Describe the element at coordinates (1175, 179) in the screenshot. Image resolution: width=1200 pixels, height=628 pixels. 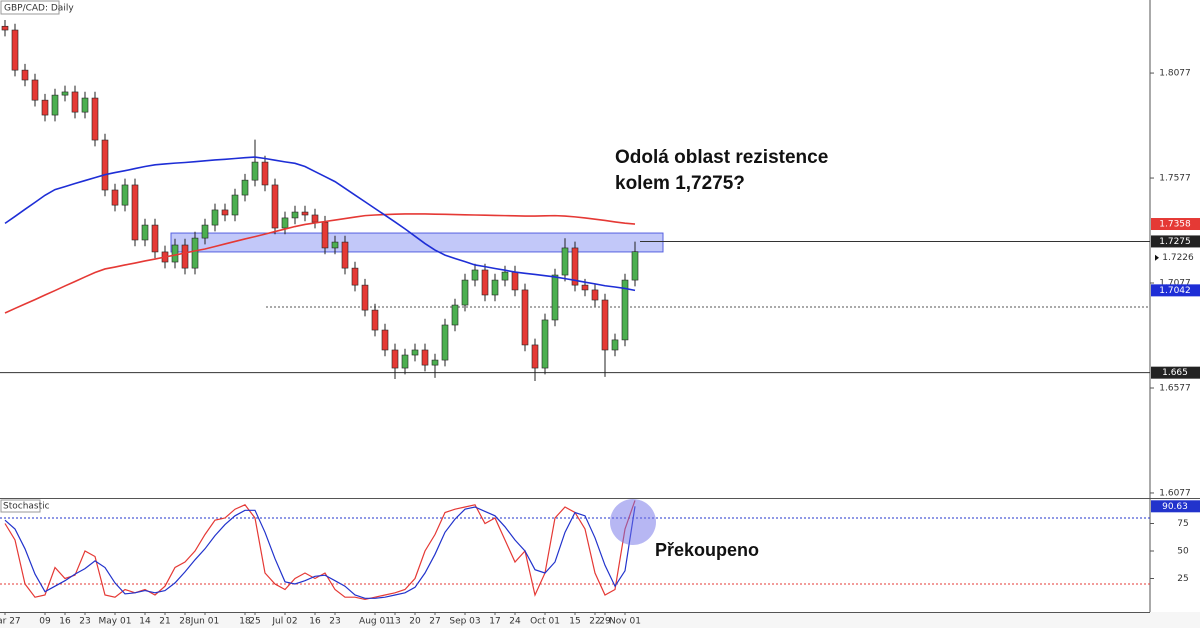
I see `y-tick-label: 1.7577` at that location.